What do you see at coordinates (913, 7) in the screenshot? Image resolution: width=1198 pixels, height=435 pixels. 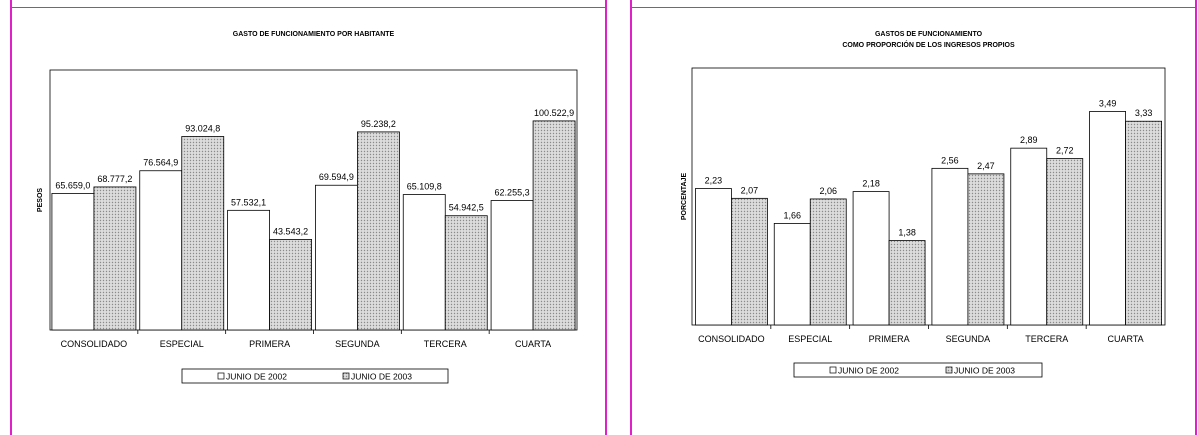 I see `right-panel-border` at bounding box center [913, 7].